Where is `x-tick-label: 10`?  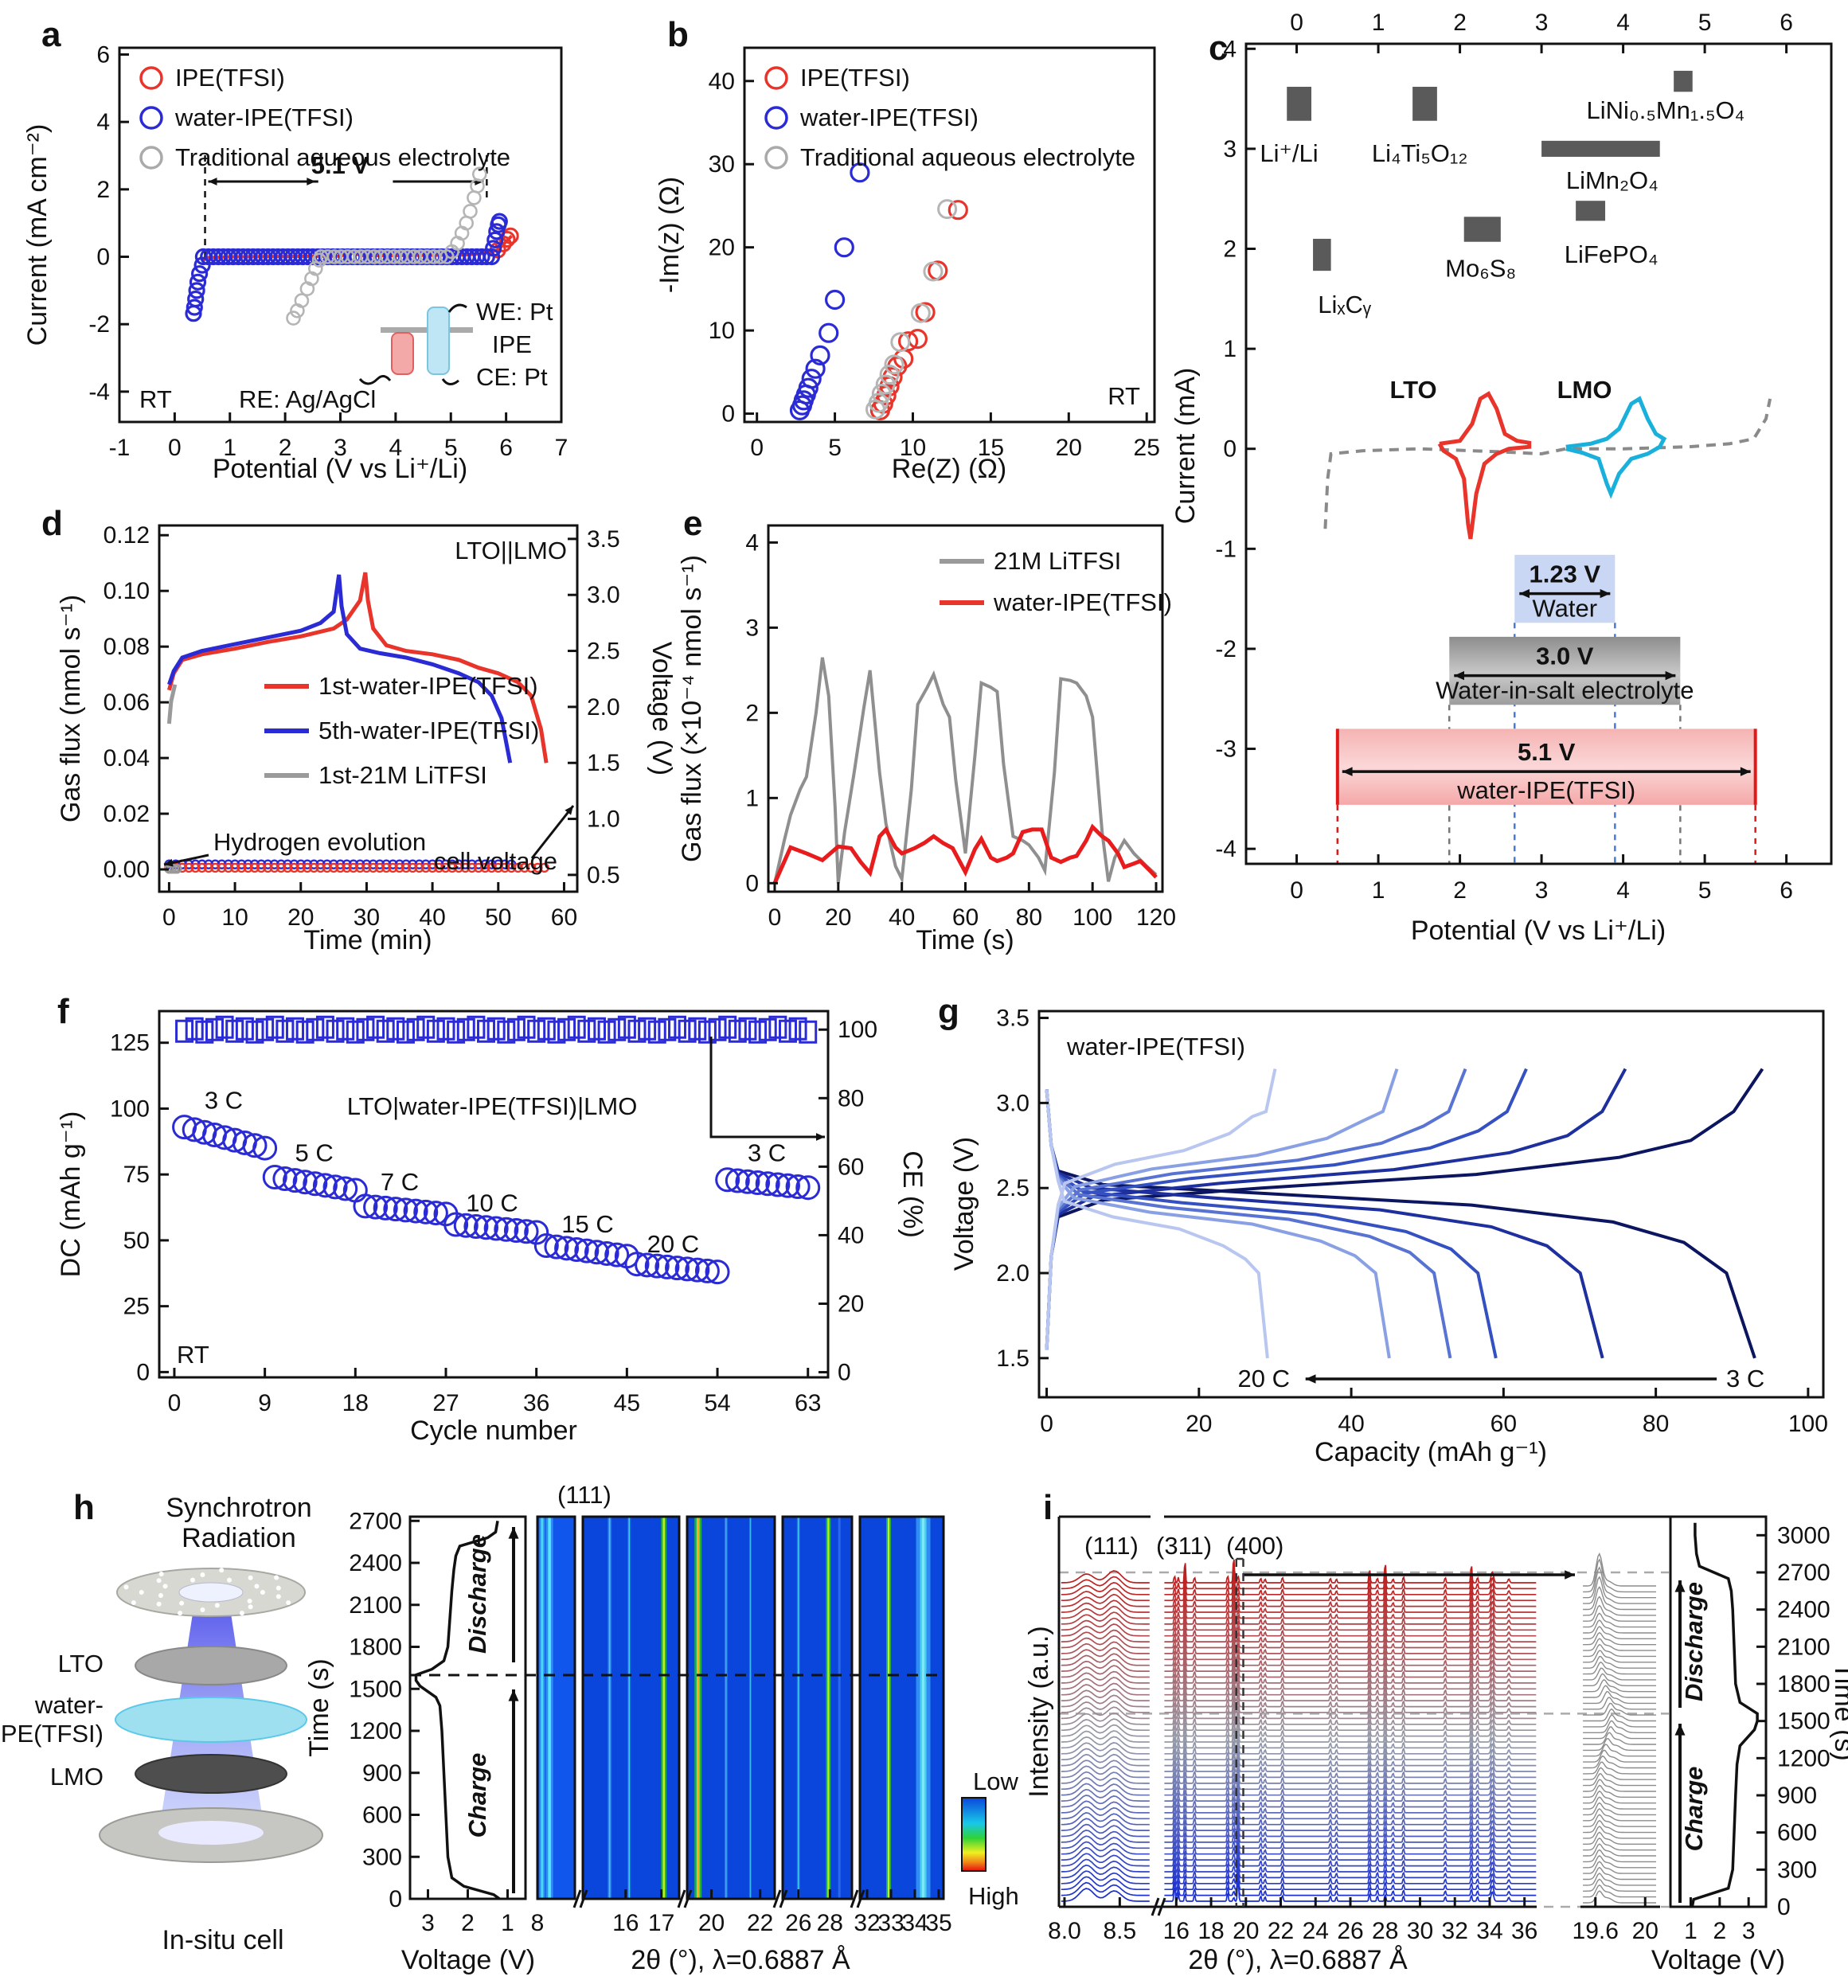
x-tick-label: 10 is located at coordinates (234, 917).